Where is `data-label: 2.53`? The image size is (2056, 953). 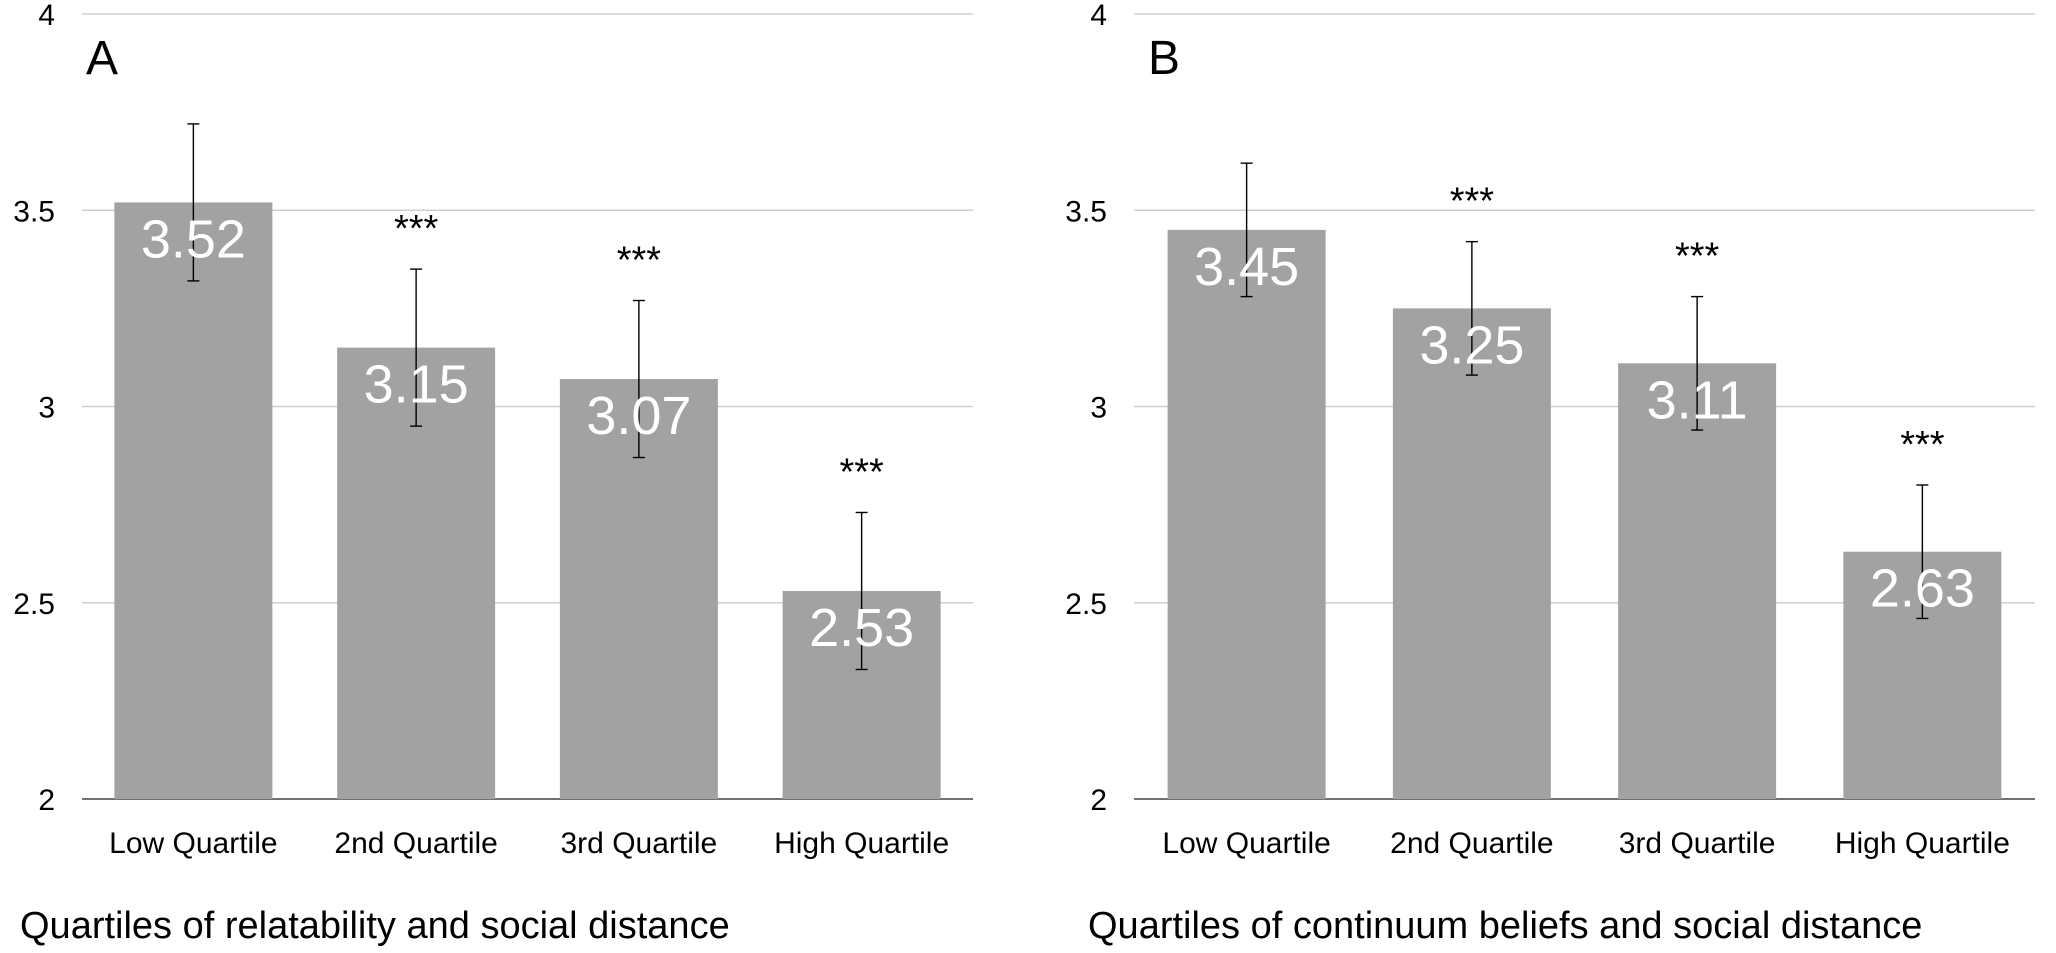 data-label: 2.53 is located at coordinates (861, 628).